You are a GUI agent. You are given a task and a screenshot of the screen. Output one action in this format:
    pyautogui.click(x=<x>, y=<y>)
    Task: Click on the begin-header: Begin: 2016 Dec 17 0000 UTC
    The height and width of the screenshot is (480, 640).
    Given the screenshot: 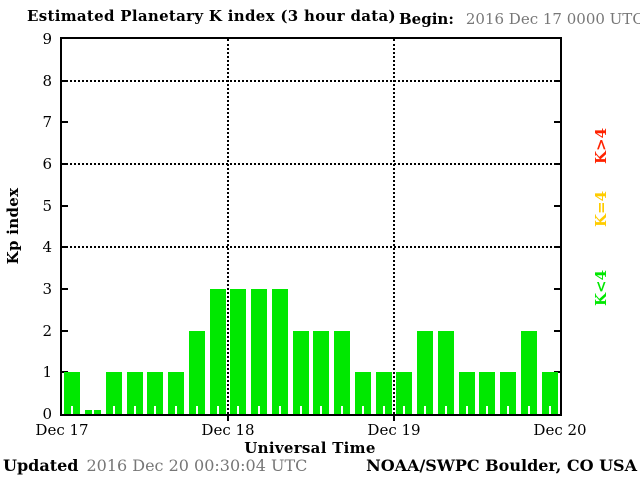 What is the action you would take?
    pyautogui.click(x=519, y=19)
    